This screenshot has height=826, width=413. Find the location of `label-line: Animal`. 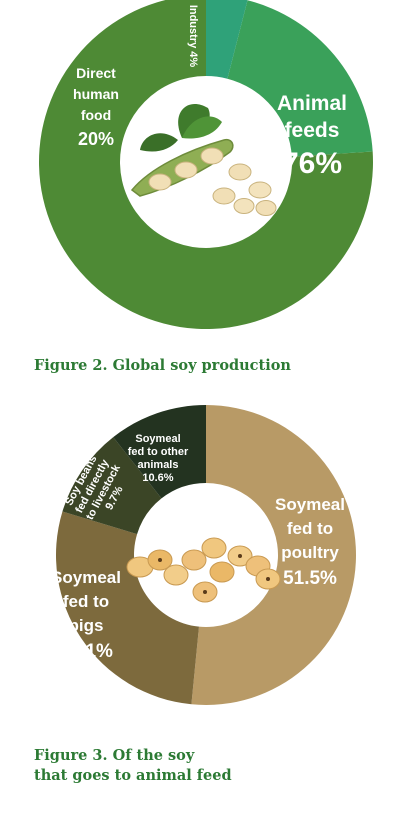

label-line: Animal is located at coordinates (312, 103).